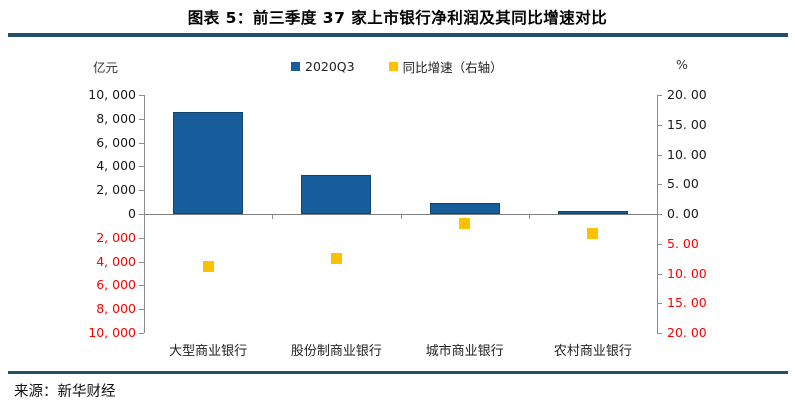 This screenshot has width=795, height=409. I want to click on x-axis-category-label: 大型商业银行, so click(208, 351).